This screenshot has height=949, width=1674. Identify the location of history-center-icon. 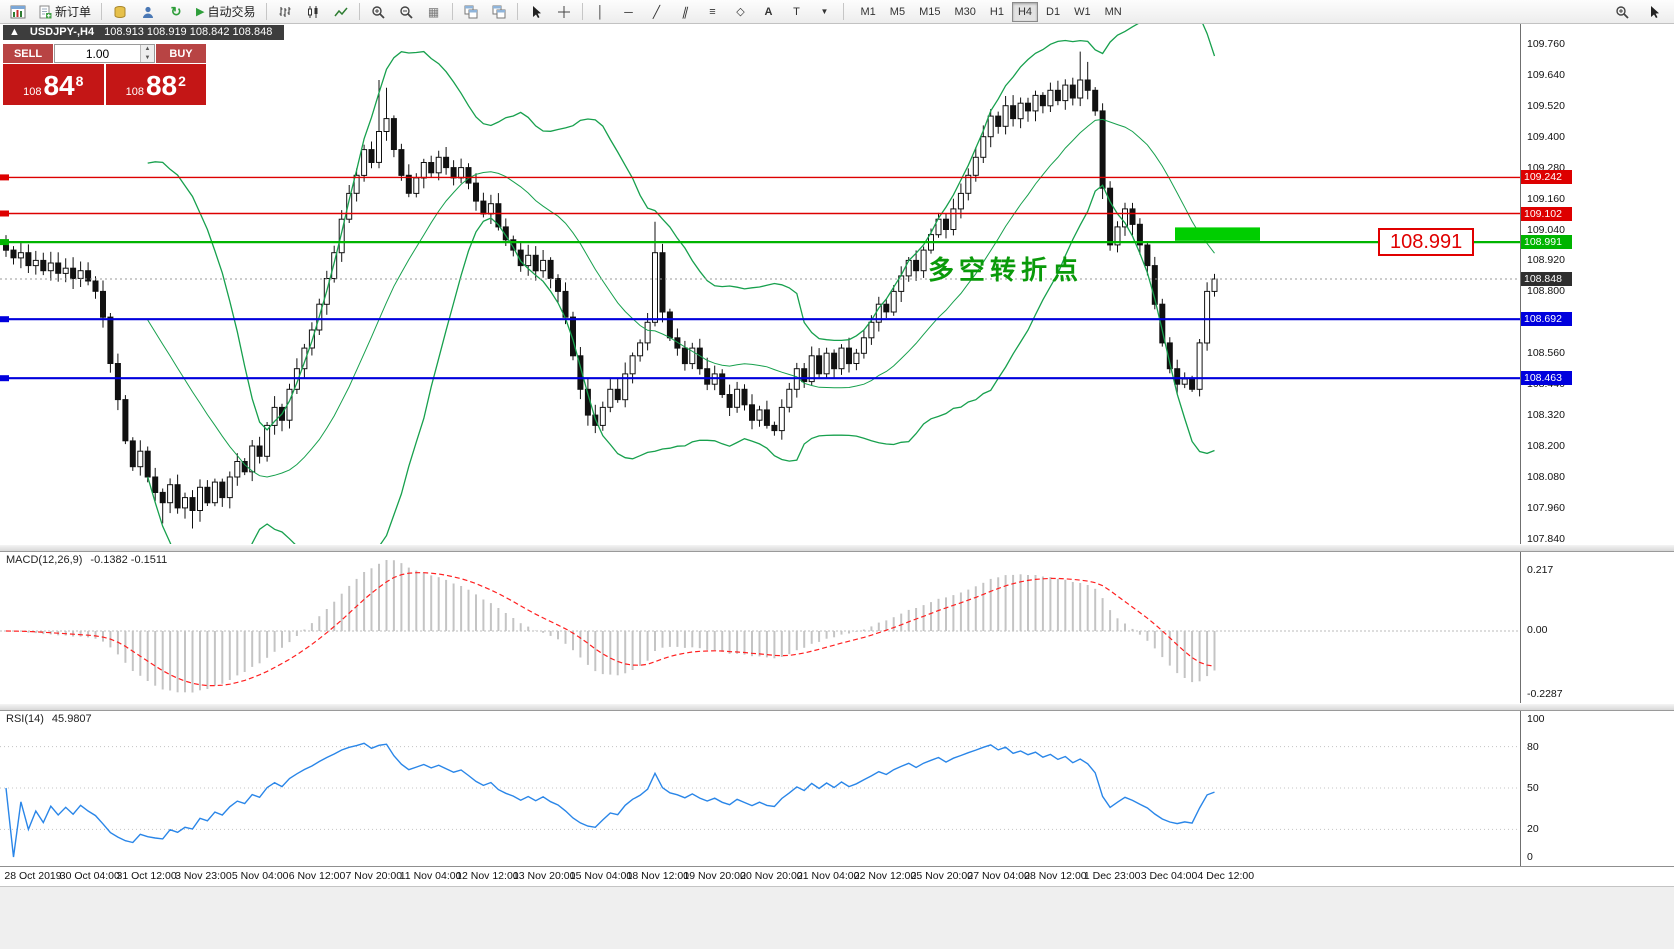
(120, 12).